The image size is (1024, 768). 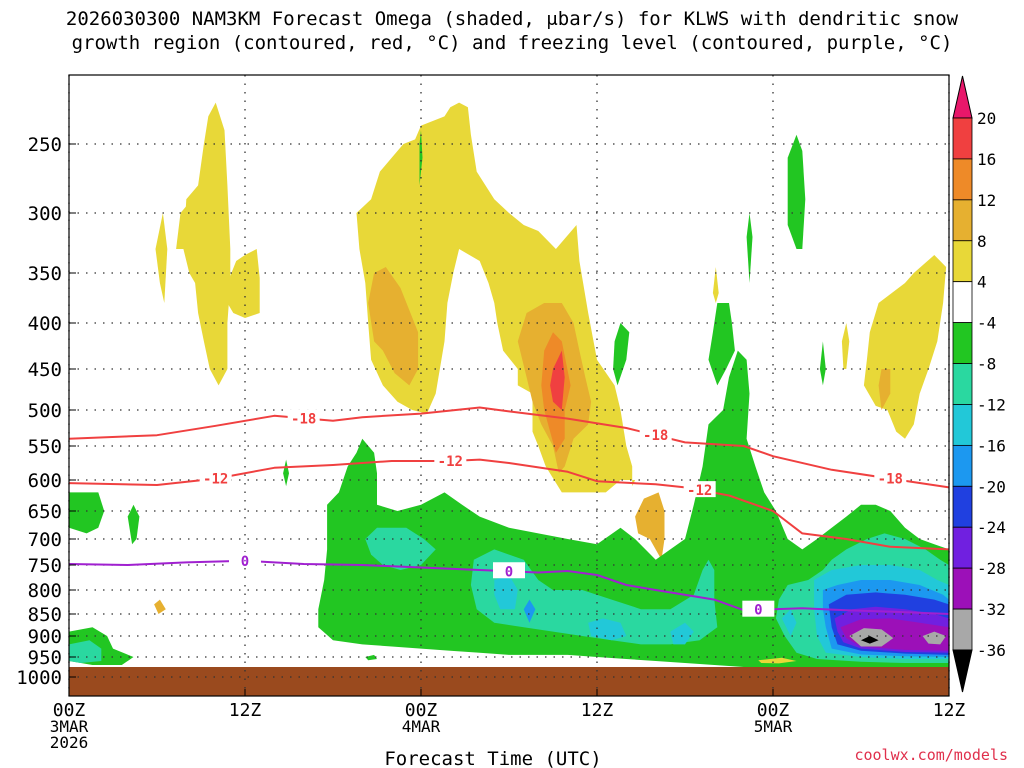 What do you see at coordinates (69, 742) in the screenshot?
I see `x-tick-label-0-3: 2026` at bounding box center [69, 742].